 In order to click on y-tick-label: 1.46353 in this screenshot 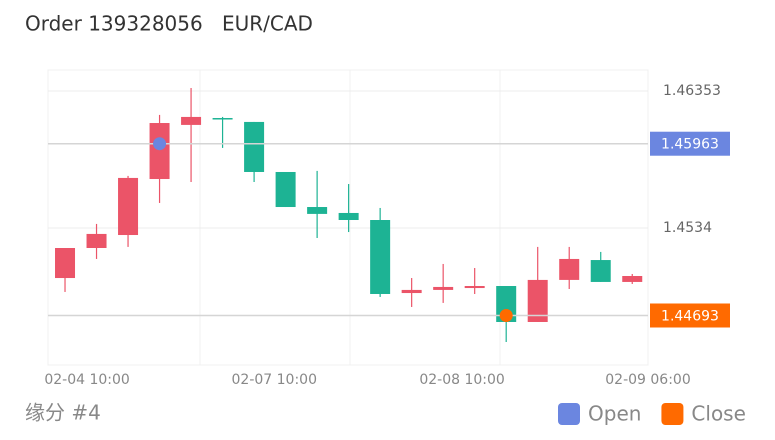, I will do `click(692, 91)`.